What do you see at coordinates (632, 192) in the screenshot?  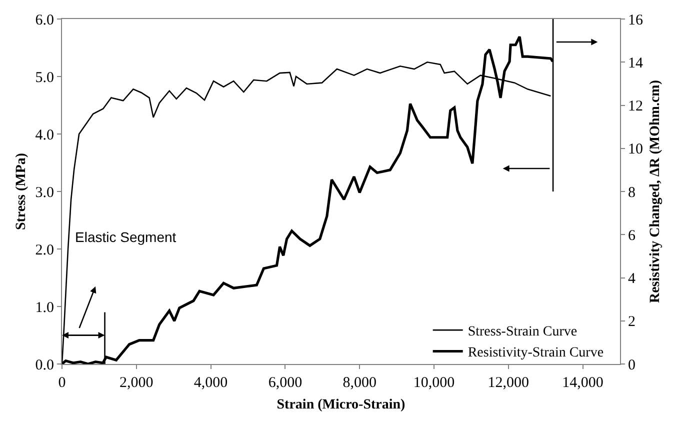 I see `y2-tick-label: 8` at bounding box center [632, 192].